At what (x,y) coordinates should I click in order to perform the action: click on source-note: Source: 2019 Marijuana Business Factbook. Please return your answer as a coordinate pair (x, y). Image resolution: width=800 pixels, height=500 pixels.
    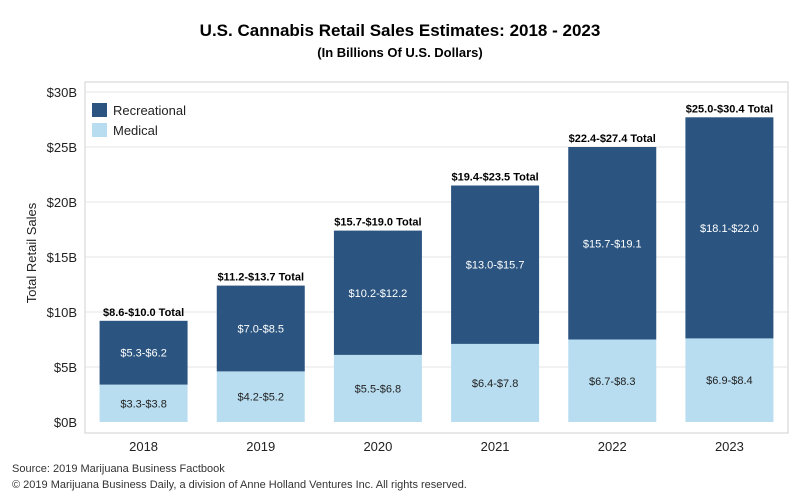
    Looking at the image, I should click on (118, 469).